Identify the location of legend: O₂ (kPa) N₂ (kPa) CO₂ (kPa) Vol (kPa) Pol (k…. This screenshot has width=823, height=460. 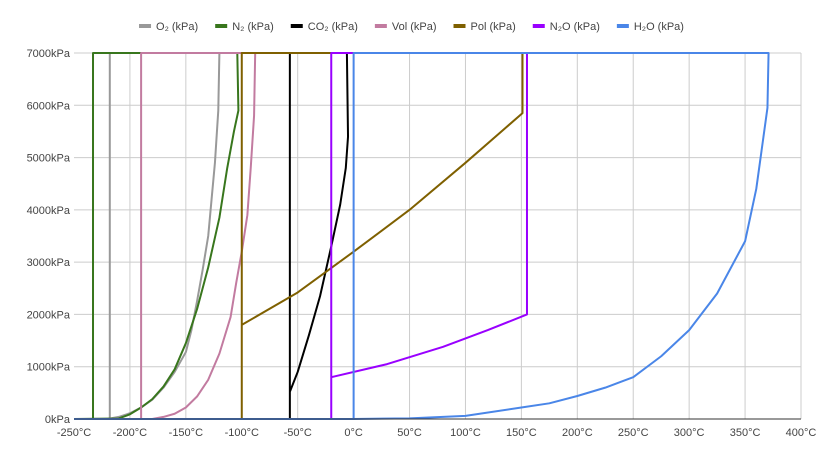
(411, 27).